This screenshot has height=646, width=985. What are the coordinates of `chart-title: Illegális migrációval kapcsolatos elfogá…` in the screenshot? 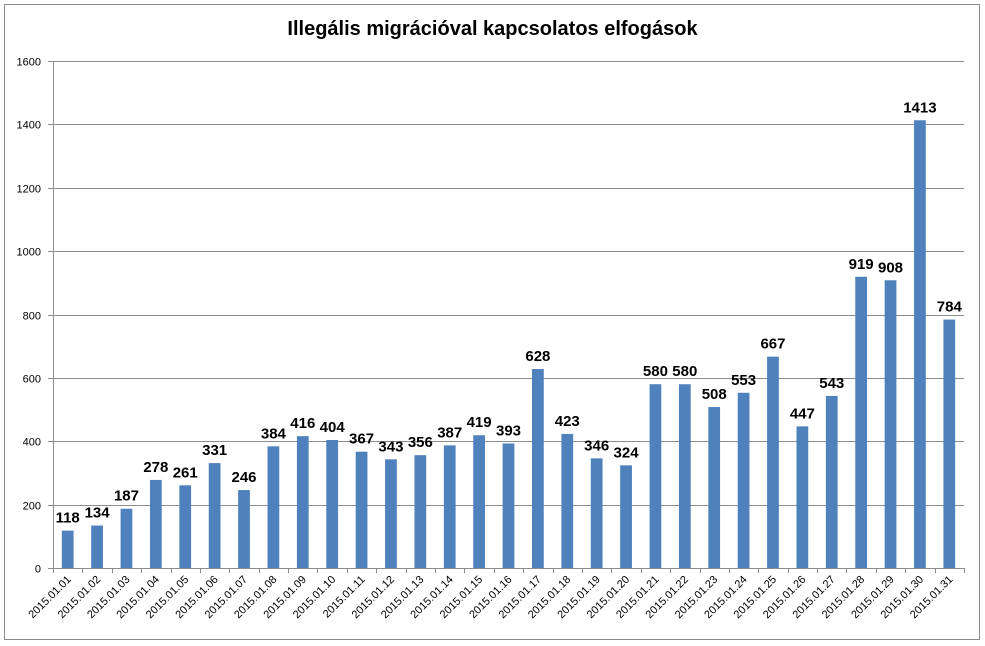 It's located at (492, 29).